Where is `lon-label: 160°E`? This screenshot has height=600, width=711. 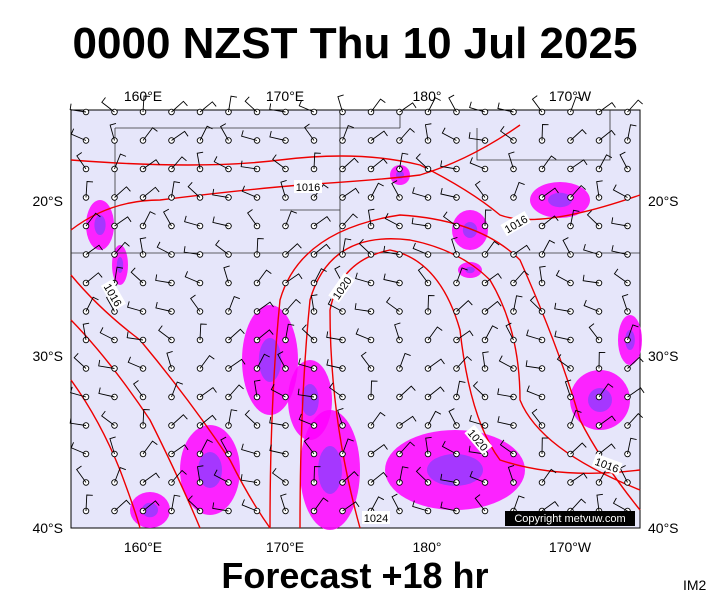
lon-label: 160°E is located at coordinates (143, 96).